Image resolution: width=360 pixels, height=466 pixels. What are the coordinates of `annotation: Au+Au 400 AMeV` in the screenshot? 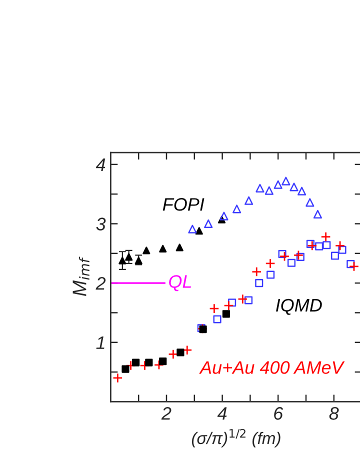 It's located at (272, 367).